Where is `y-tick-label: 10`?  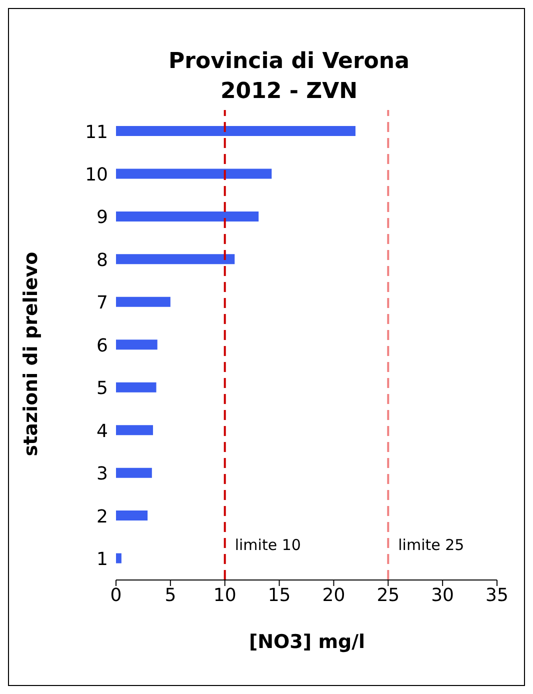
y-tick-label: 10 is located at coordinates (96, 175).